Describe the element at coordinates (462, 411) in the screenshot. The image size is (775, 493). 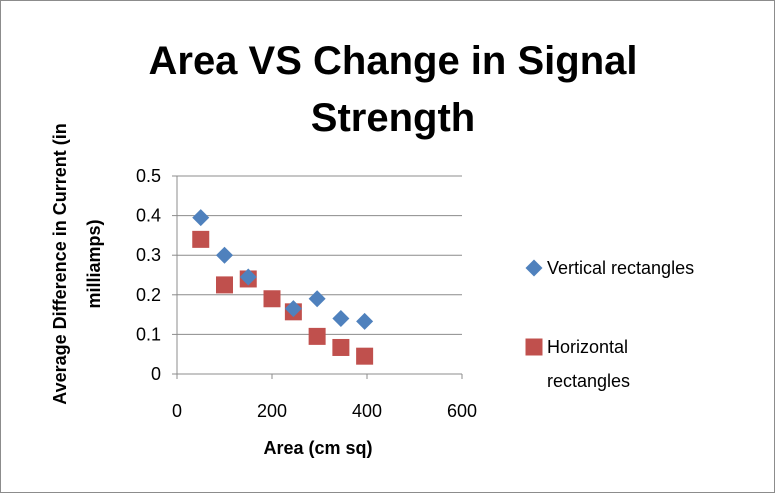
I see `x-tick-label-3: 600` at that location.